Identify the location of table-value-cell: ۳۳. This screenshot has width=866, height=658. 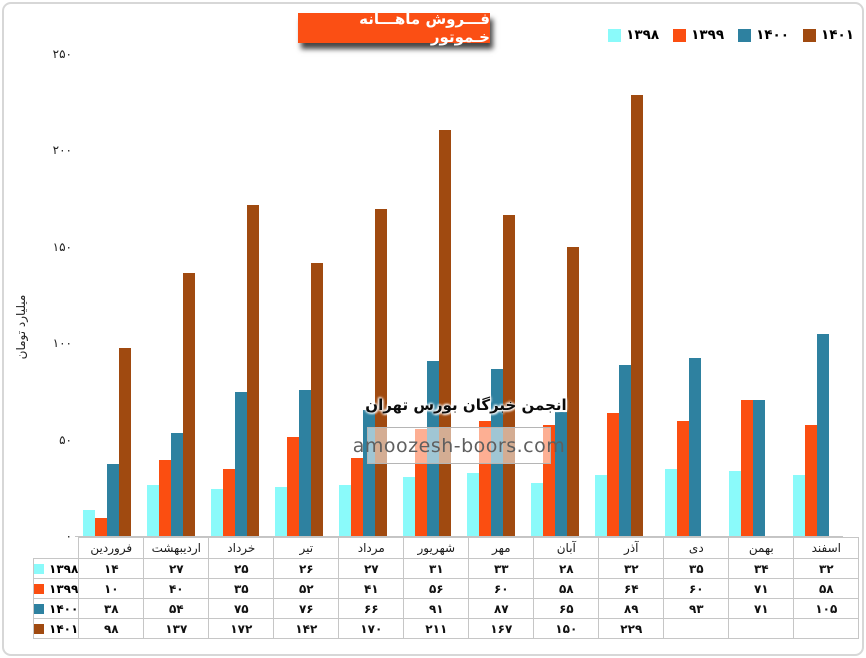
(501, 568).